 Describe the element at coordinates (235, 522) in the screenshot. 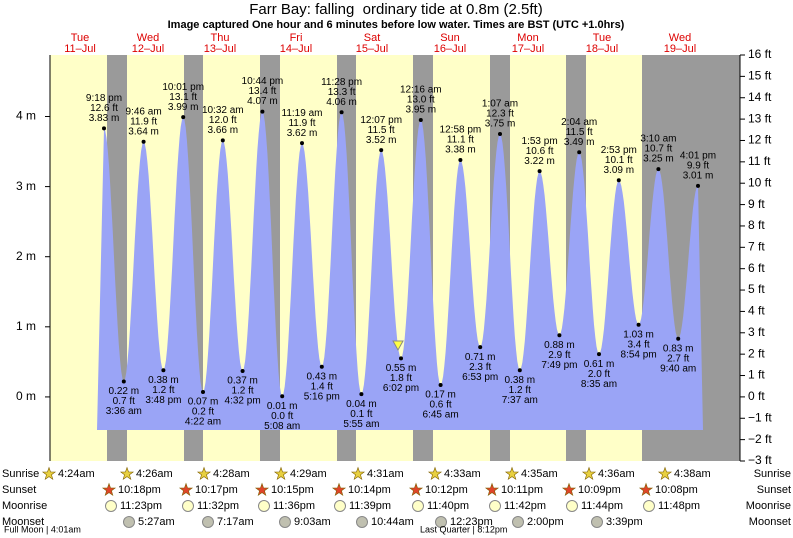

I see `row-time: 7:17am` at that location.